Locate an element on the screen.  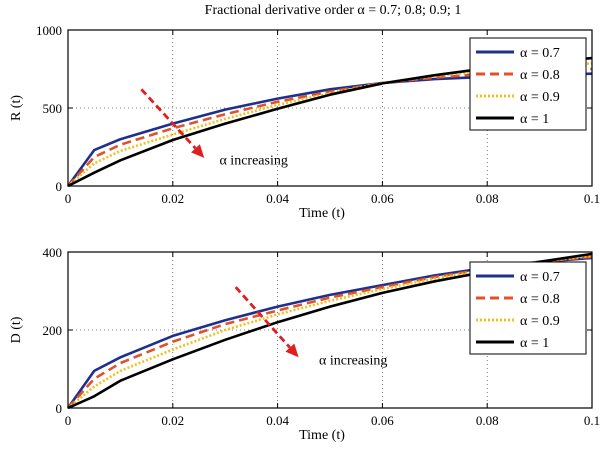
y-tick-label: 200 is located at coordinates (53, 330).